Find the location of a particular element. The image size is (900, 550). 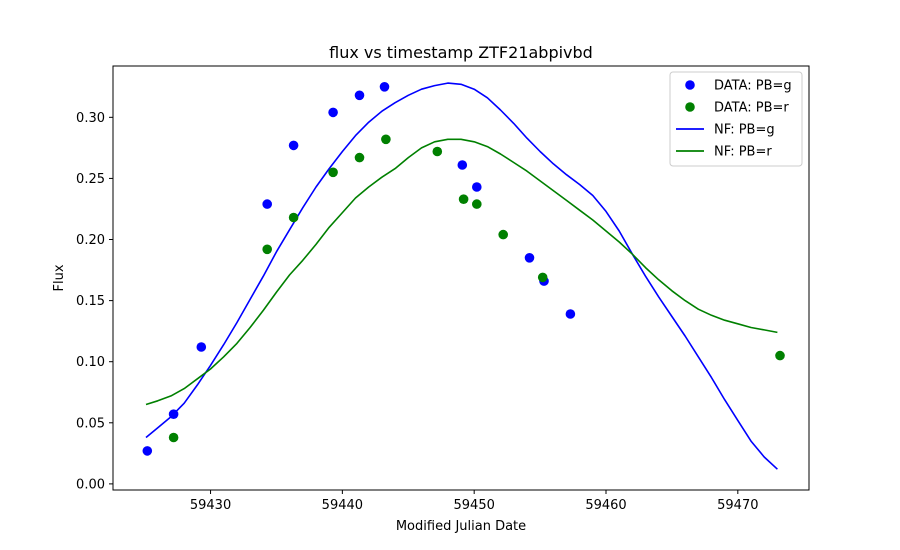

legend: DATA: PB=g DATA: PB=r NF: PB=g NF: PB=r is located at coordinates (736, 119).